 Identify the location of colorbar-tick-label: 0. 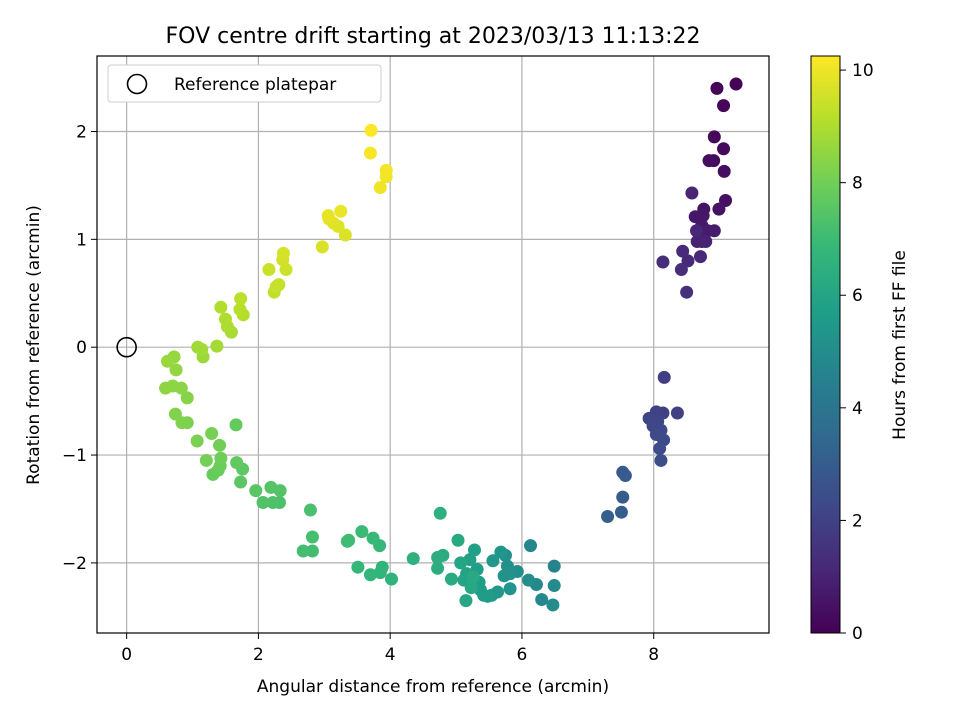
(857, 634).